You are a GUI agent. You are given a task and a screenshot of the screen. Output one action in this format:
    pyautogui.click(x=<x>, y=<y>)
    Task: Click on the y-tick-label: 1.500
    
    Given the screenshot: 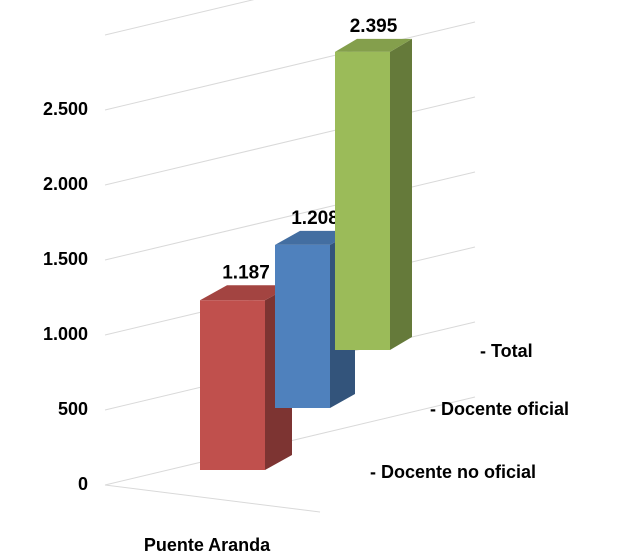 What is the action you would take?
    pyautogui.click(x=65, y=259)
    